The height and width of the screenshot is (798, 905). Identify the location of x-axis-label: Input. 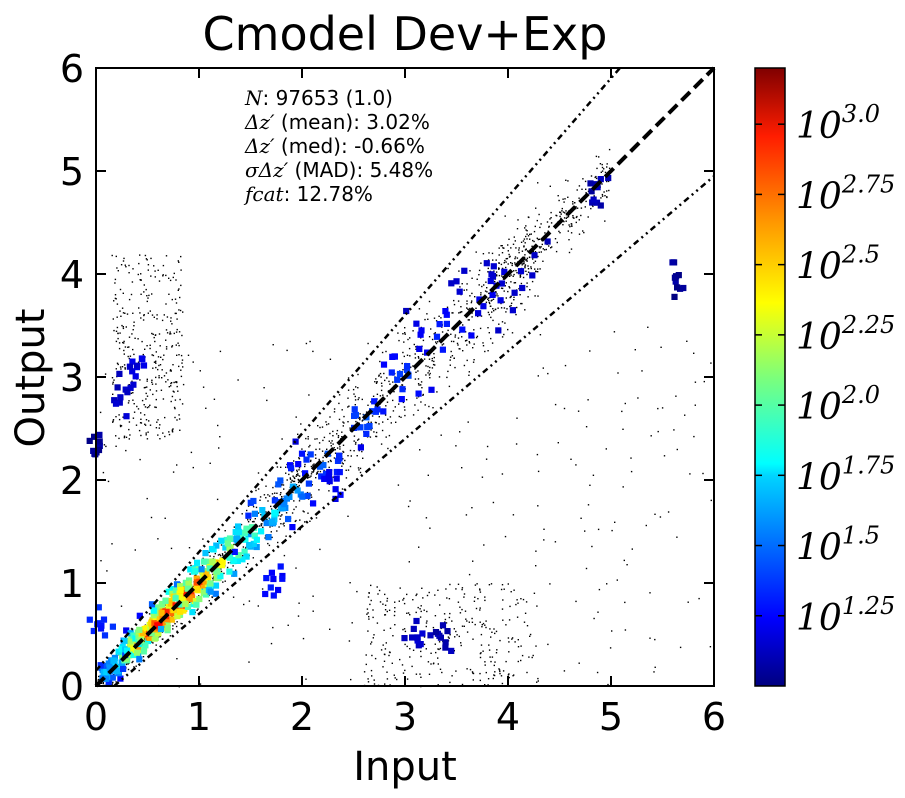
(405, 767).